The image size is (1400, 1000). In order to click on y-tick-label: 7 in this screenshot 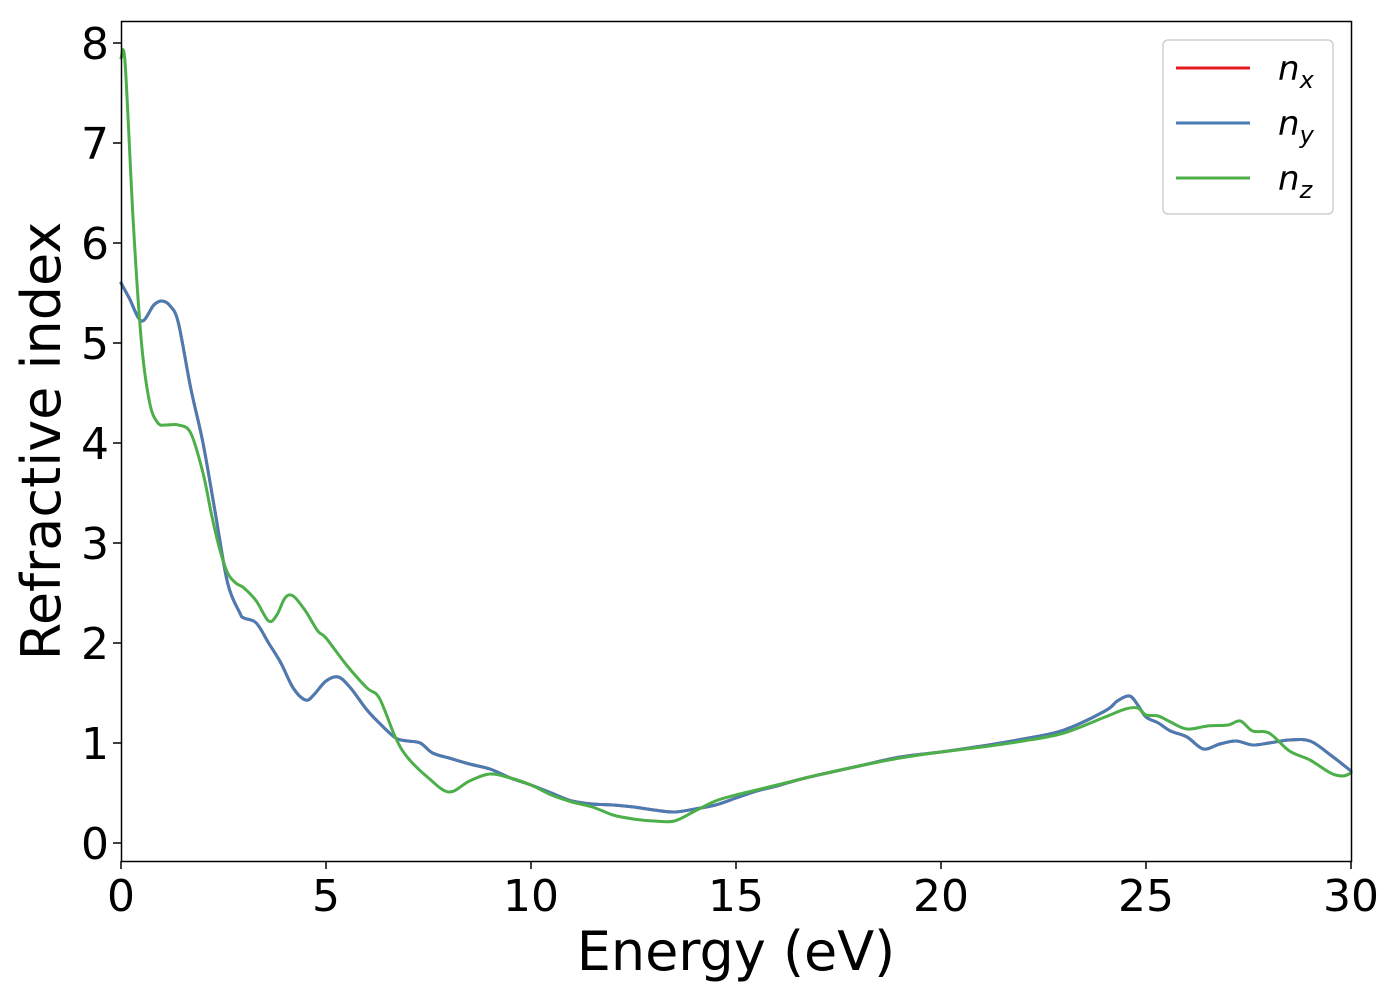, I will do `click(95, 144)`.